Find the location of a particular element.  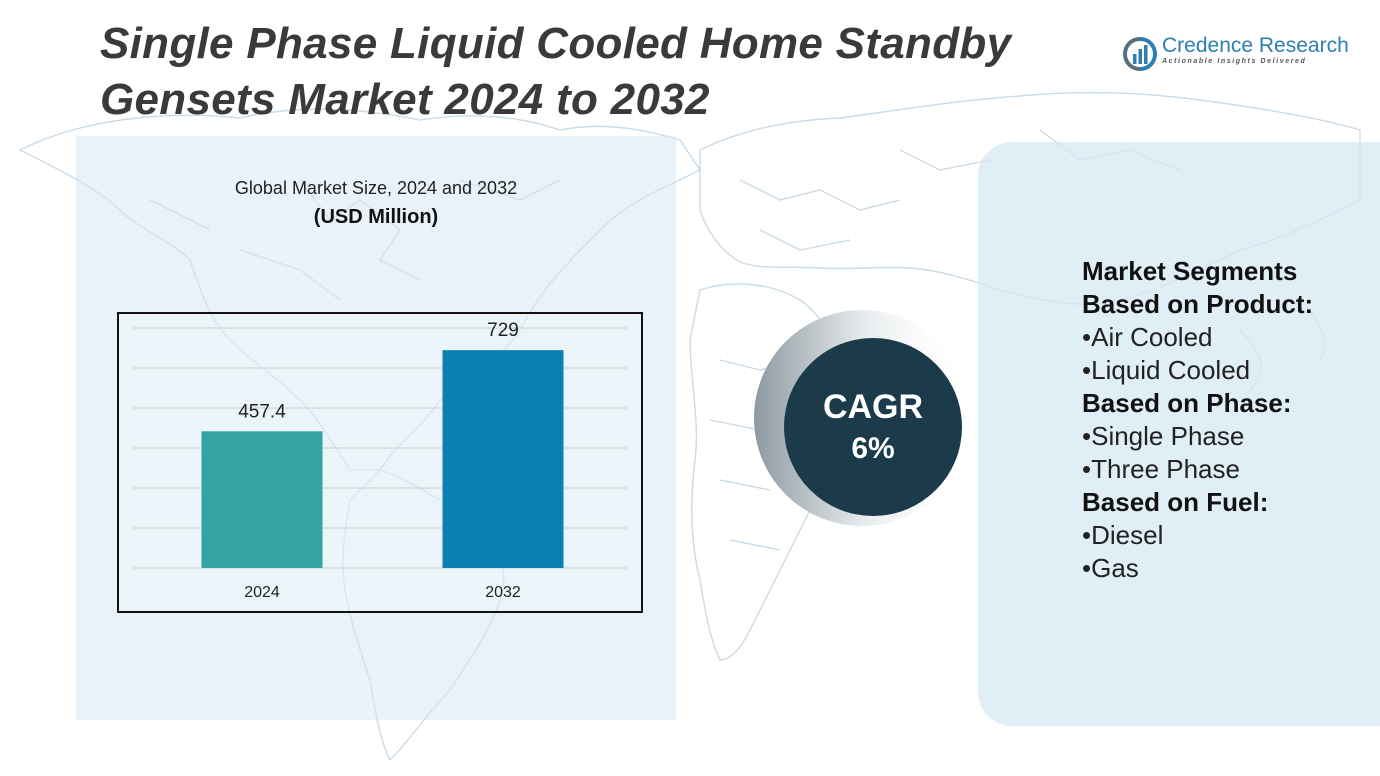

cagr-value: 6% is located at coordinates (873, 448).